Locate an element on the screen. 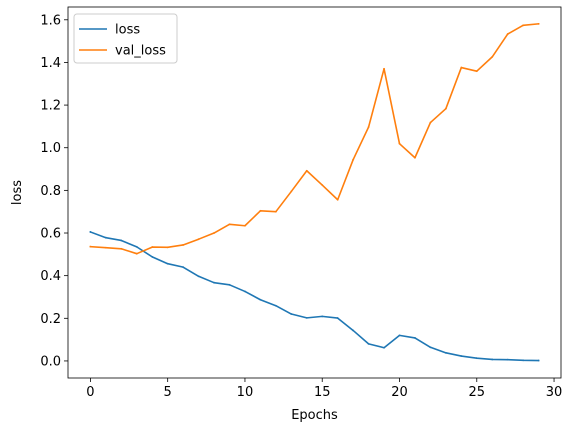  x-tick-label: 15 is located at coordinates (322, 392).